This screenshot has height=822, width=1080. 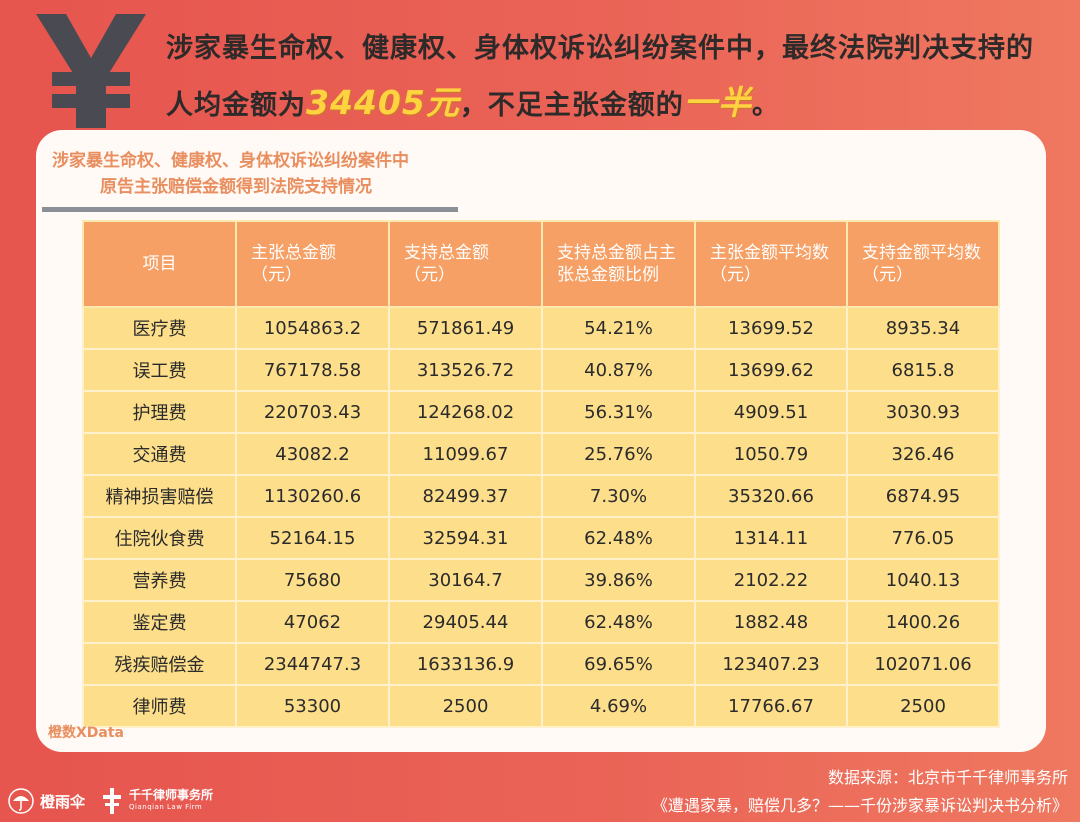 What do you see at coordinates (618, 706) in the screenshot?
I see `table-cell: 4.69%` at bounding box center [618, 706].